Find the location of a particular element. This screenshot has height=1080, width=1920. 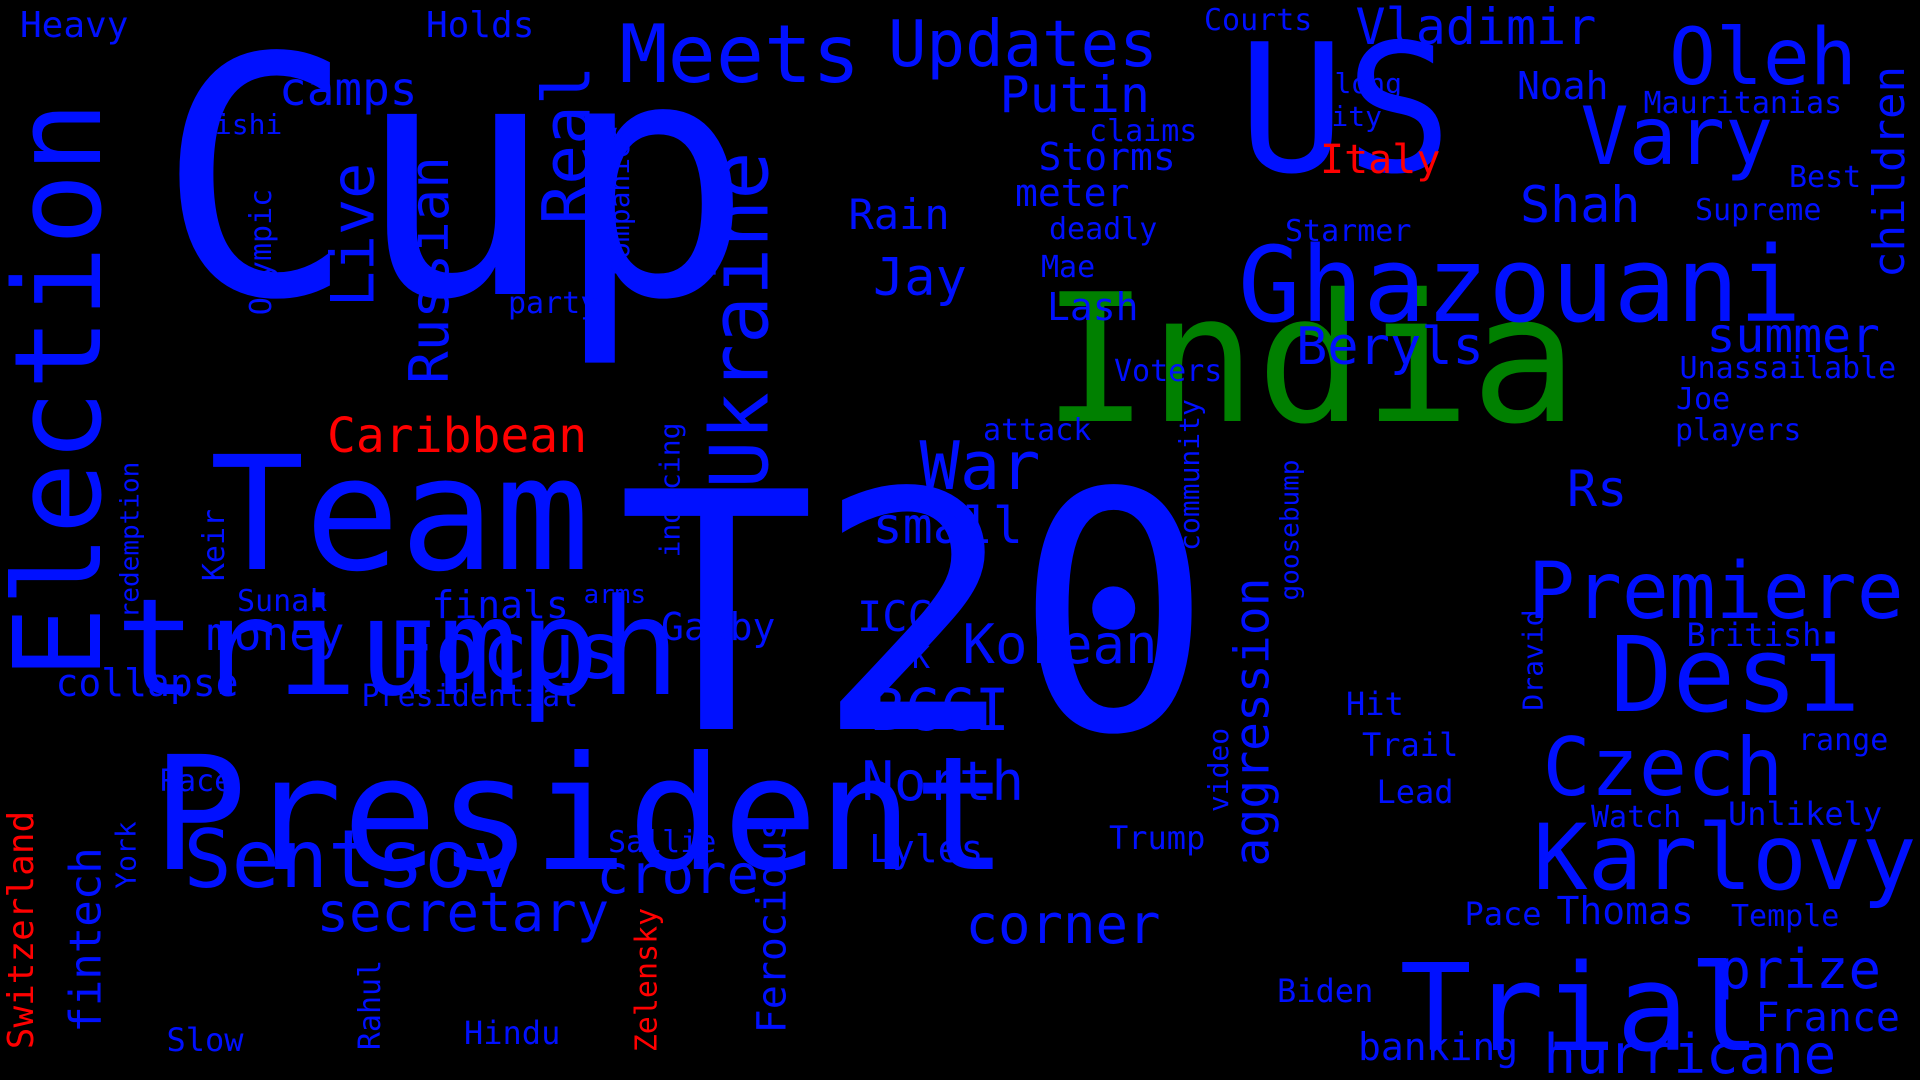

word-india: India is located at coordinates (1310, 359).